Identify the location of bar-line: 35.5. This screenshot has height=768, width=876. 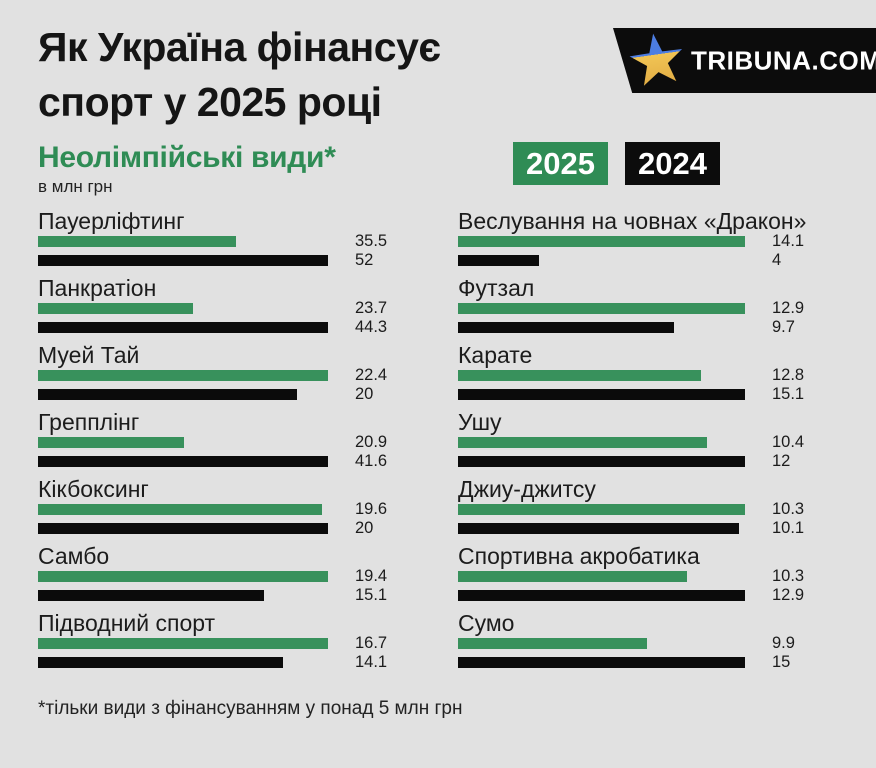
(240, 241).